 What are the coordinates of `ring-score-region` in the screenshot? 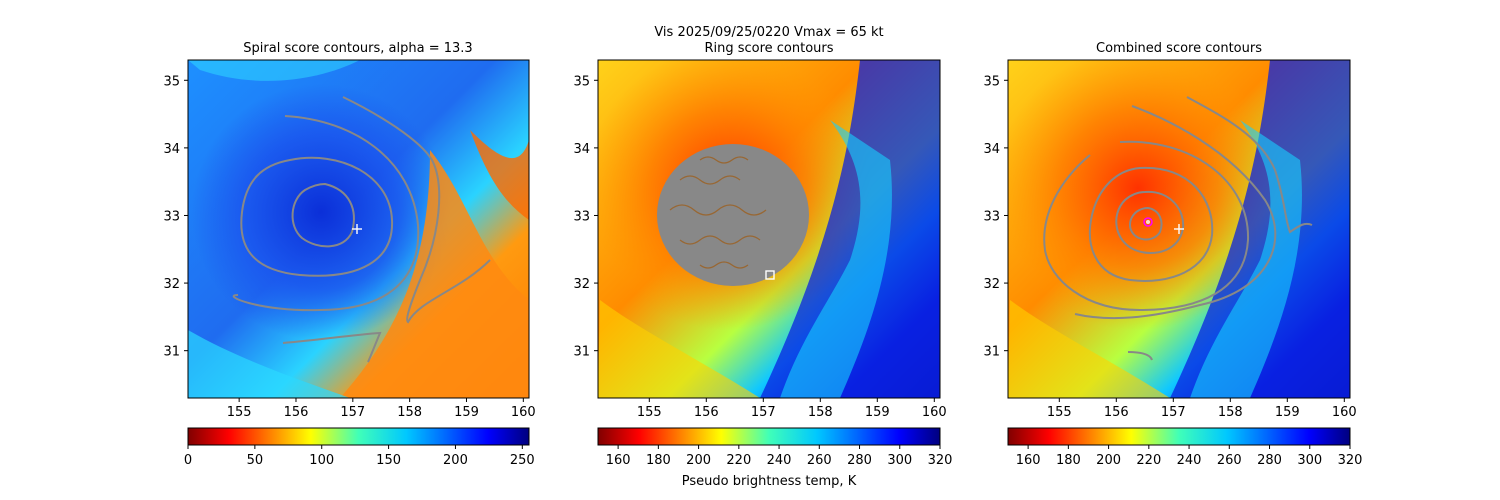 It's located at (733, 215).